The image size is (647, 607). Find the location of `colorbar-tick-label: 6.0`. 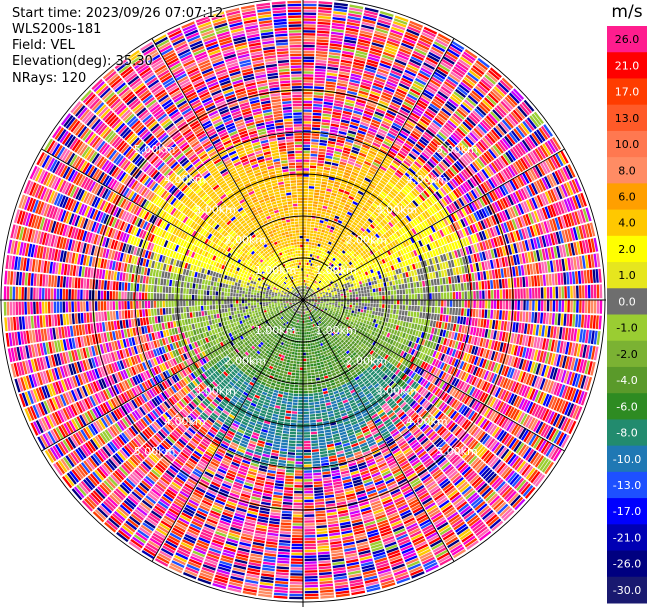

colorbar-tick-label: 6.0 is located at coordinates (627, 197).